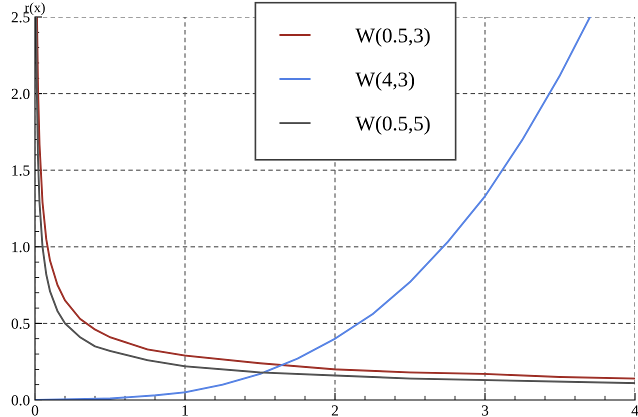  I want to click on x-tick-label: 2, so click(335, 410).